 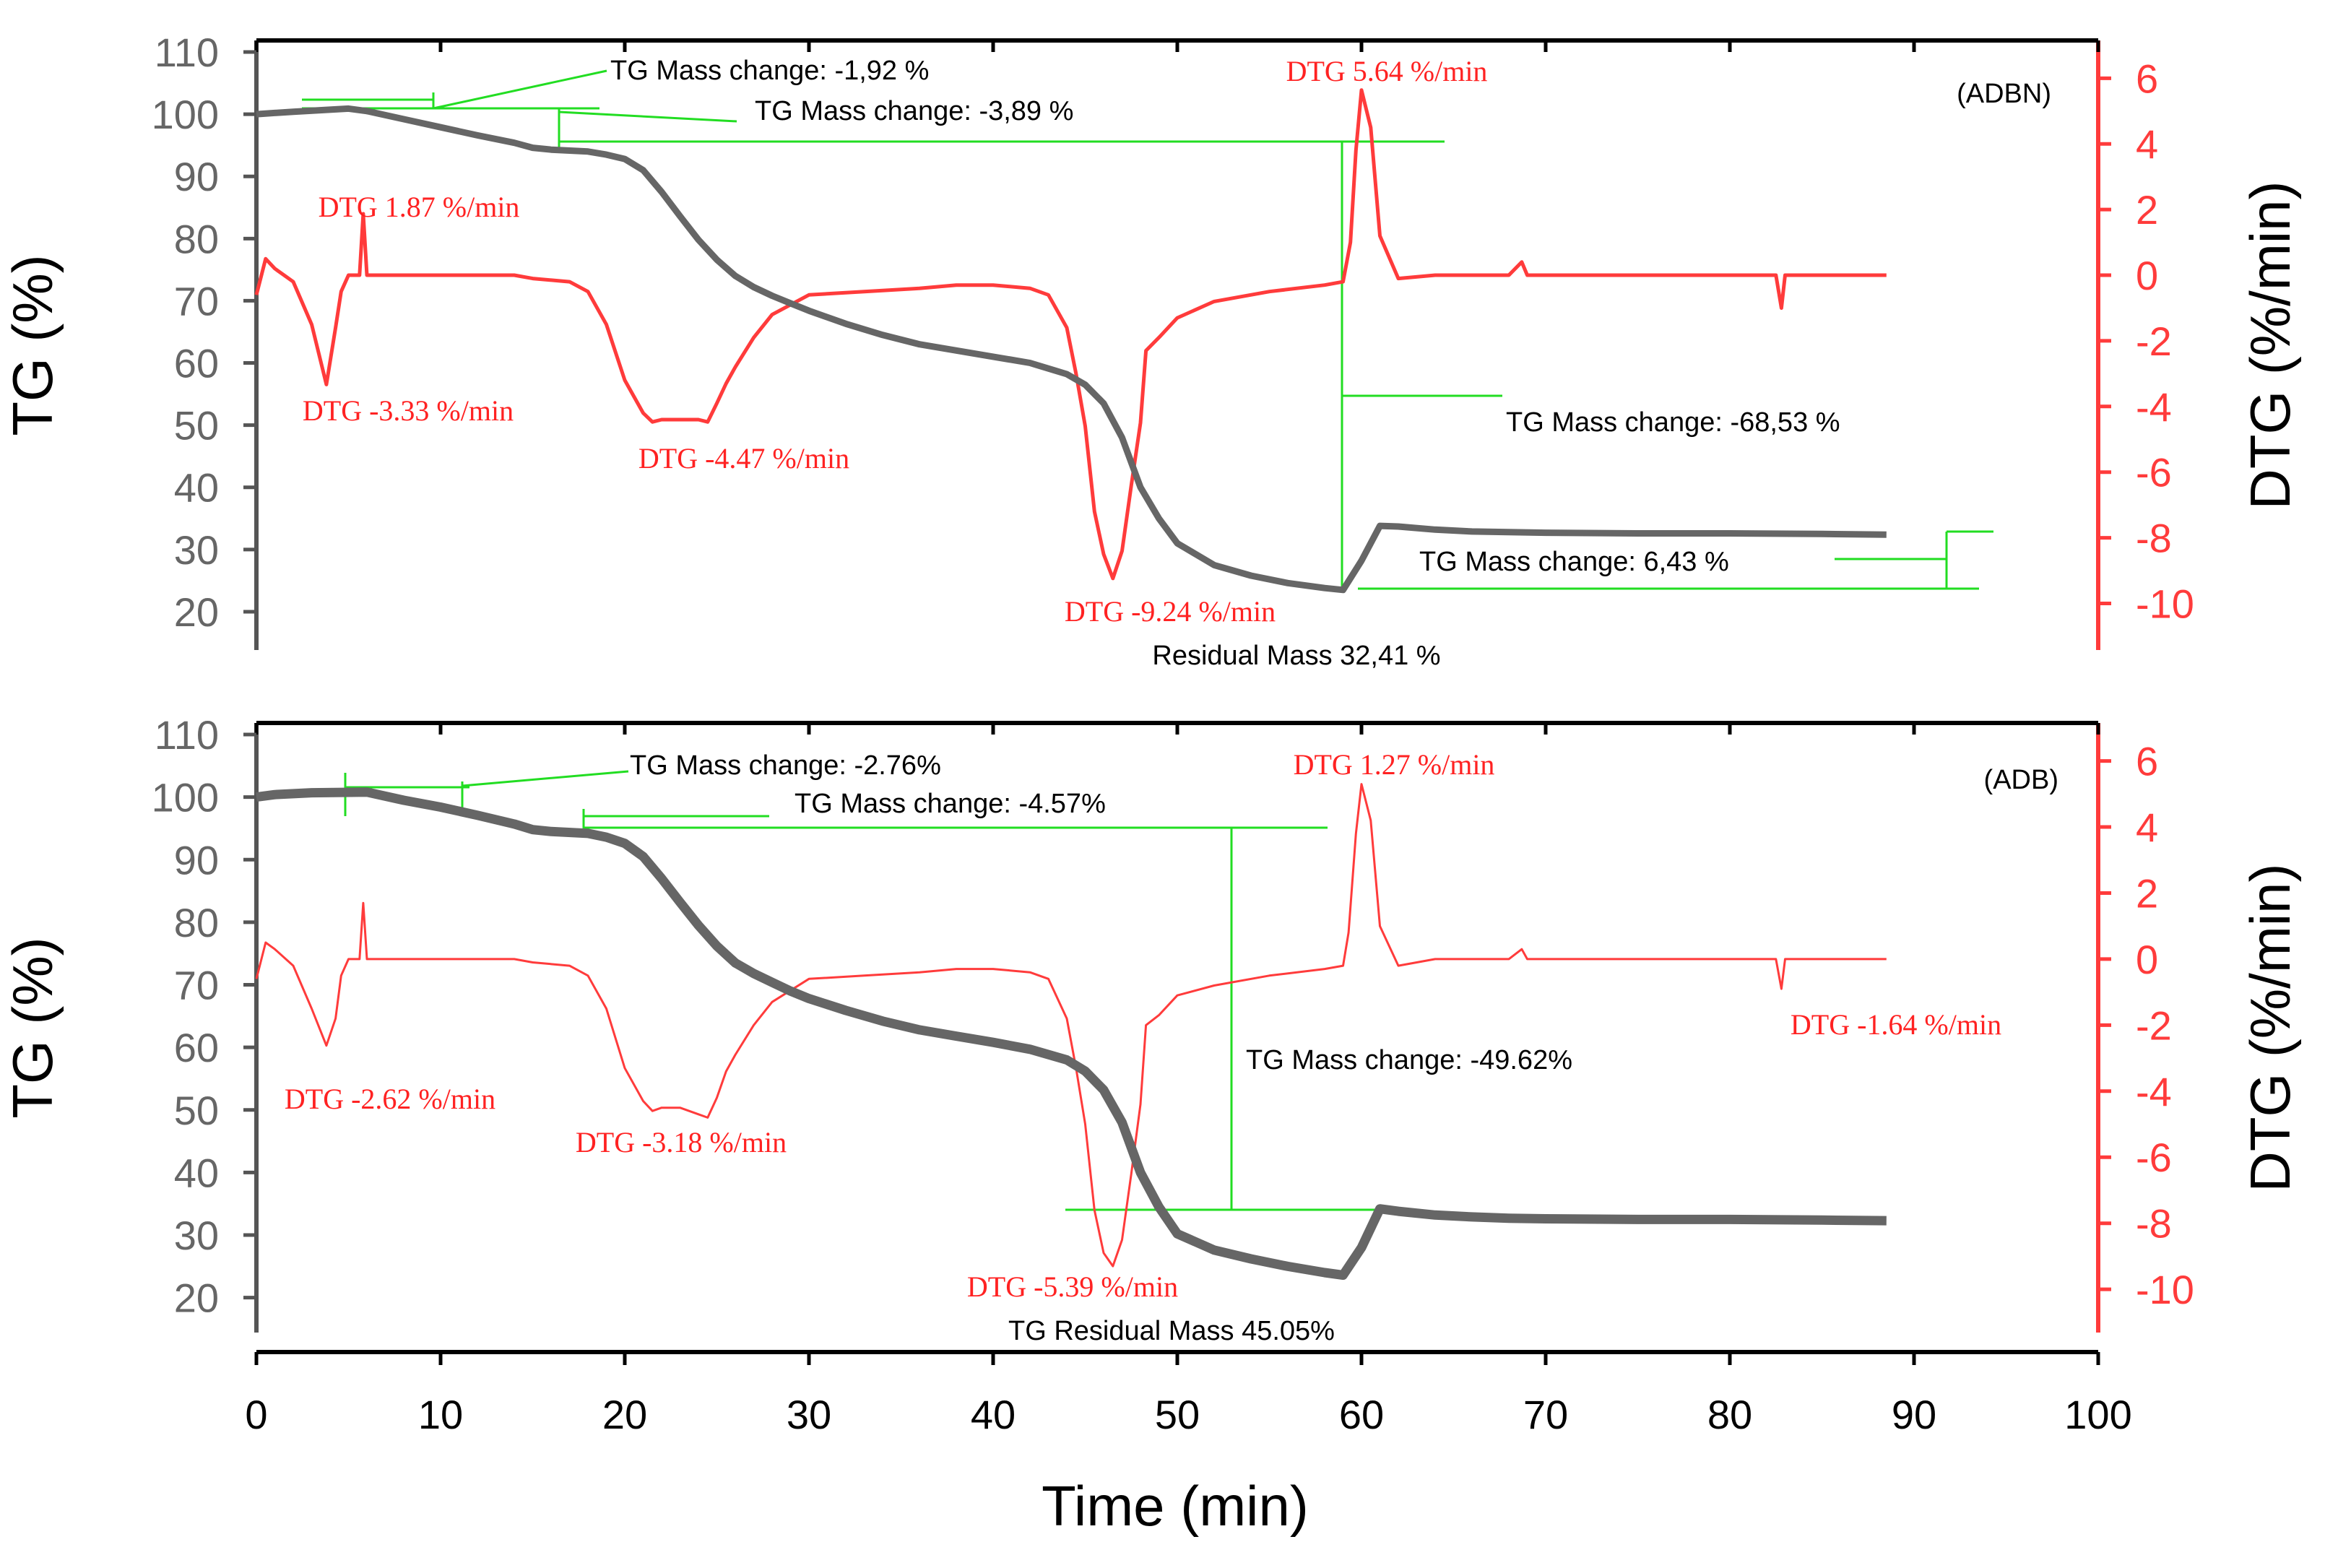 What do you see at coordinates (1177, 1414) in the screenshot?
I see `x-tick-label: 50` at bounding box center [1177, 1414].